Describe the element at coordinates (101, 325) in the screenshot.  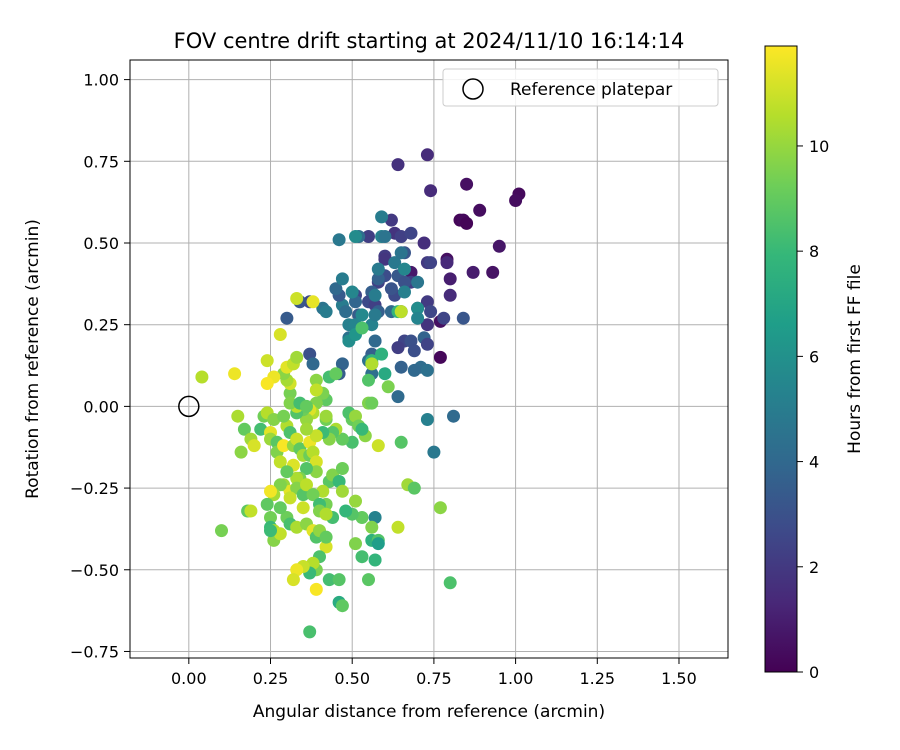
I see `y-tick-label: 0.25` at that location.